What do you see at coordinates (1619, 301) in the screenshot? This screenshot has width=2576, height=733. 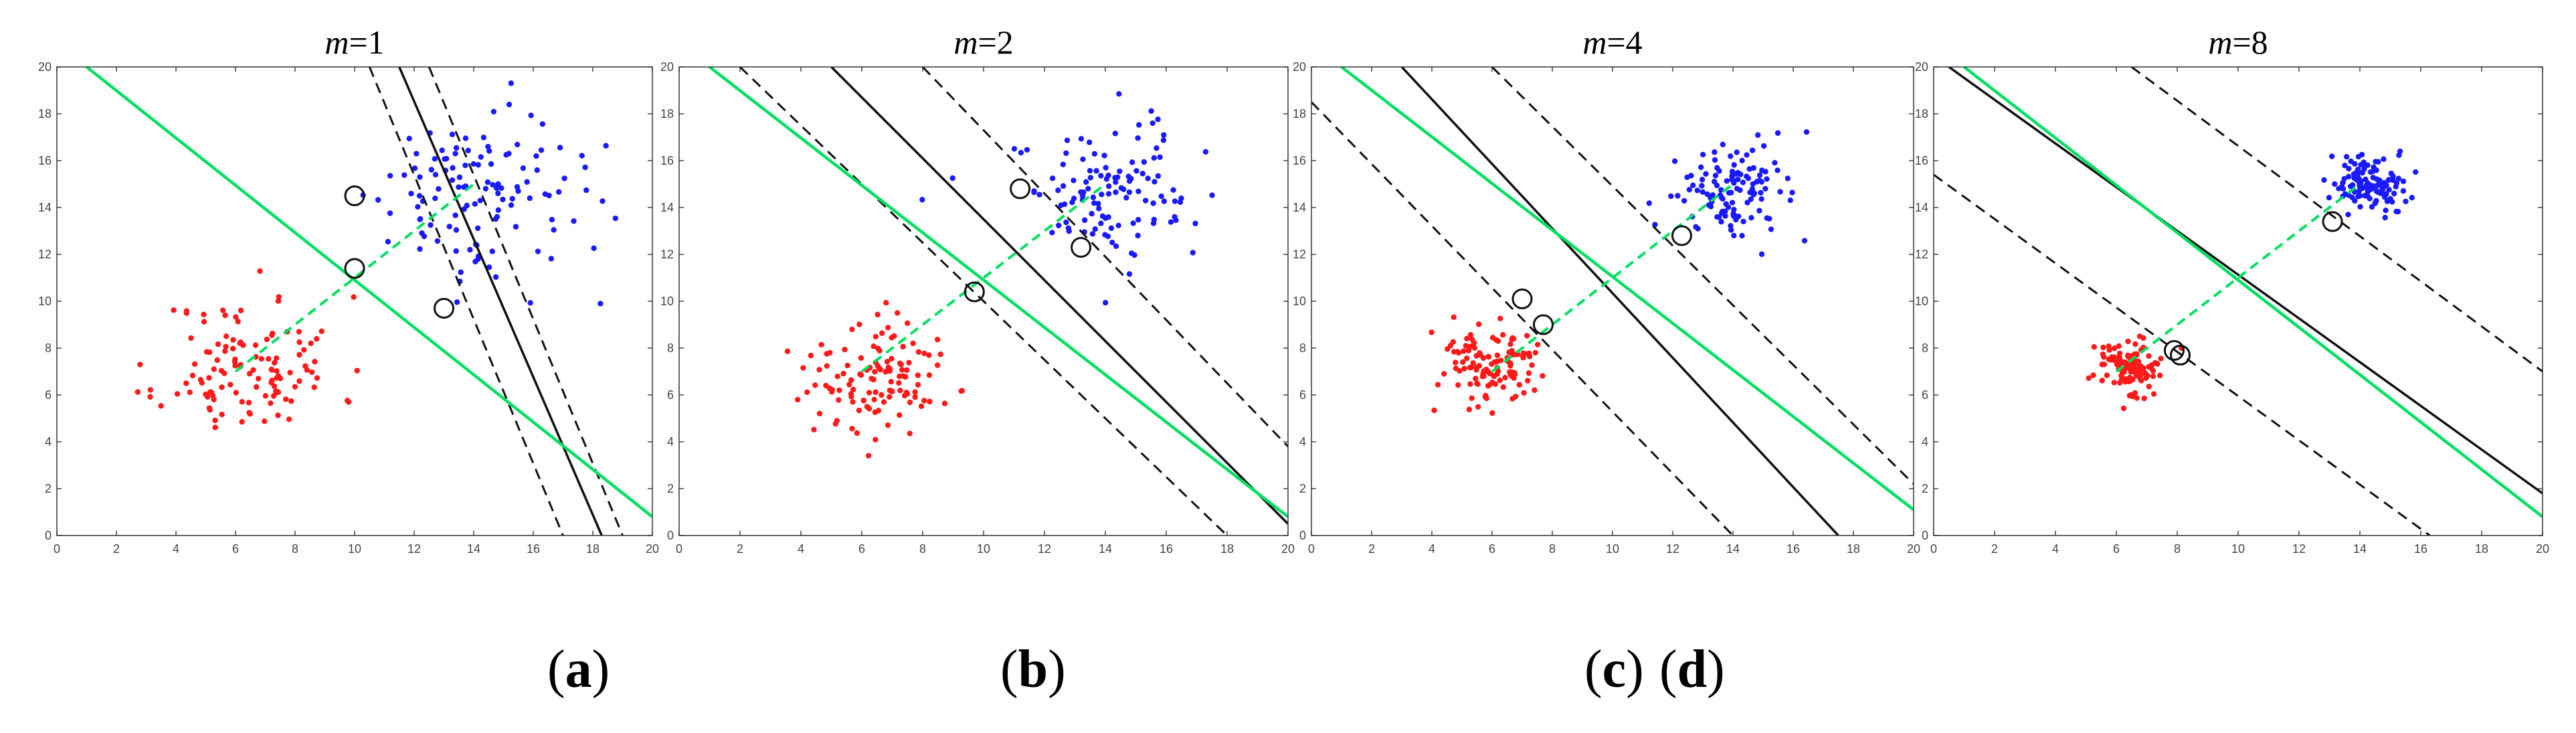 I see `panel-3-decision-boundary` at bounding box center [1619, 301].